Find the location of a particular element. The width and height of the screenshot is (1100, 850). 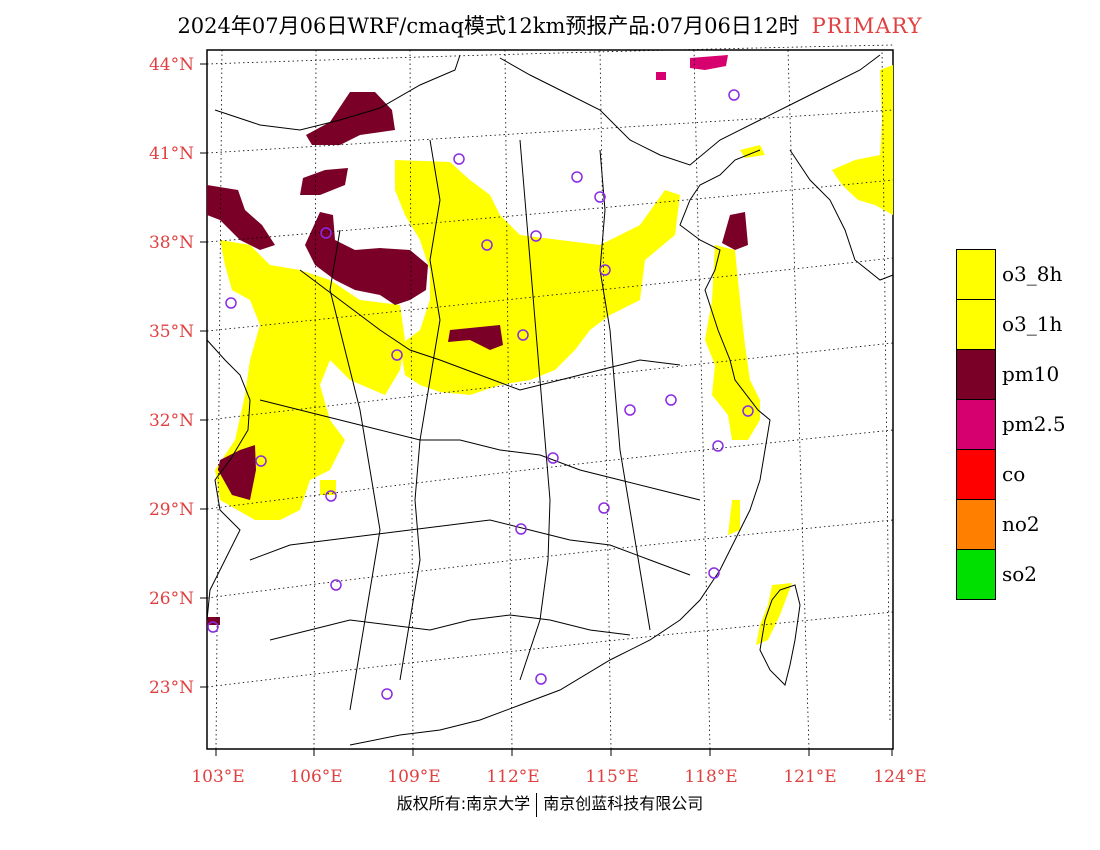

lat-label: 29°N is located at coordinates (171, 510).